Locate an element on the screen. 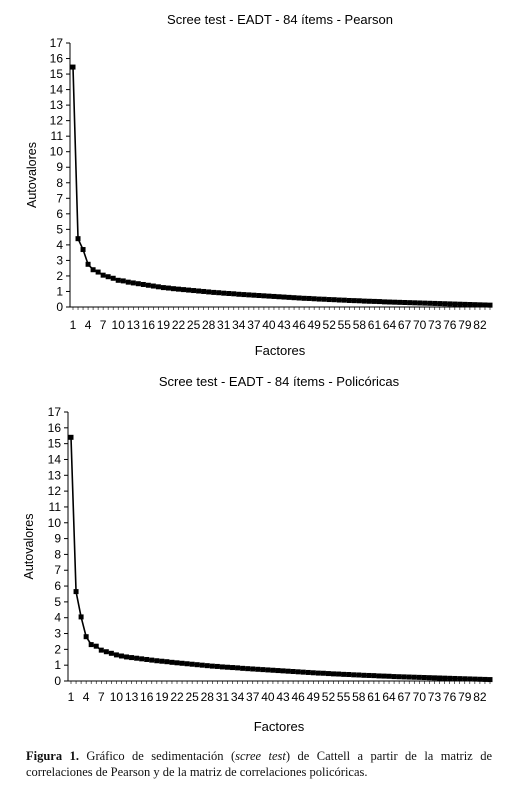 The image size is (507, 791). y-tick-label: 7 is located at coordinates (57, 570).